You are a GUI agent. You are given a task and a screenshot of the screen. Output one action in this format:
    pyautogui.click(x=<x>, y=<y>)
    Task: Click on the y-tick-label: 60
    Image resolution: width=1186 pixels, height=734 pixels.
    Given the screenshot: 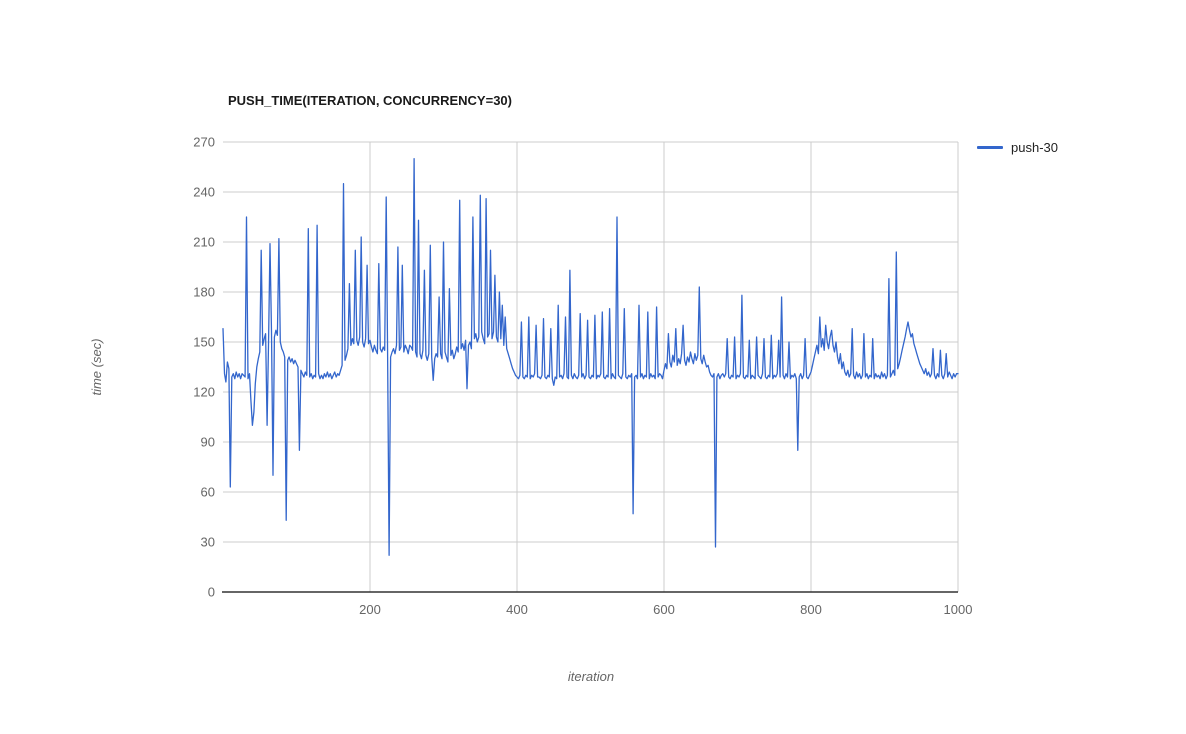 What is the action you would take?
    pyautogui.click(x=208, y=492)
    